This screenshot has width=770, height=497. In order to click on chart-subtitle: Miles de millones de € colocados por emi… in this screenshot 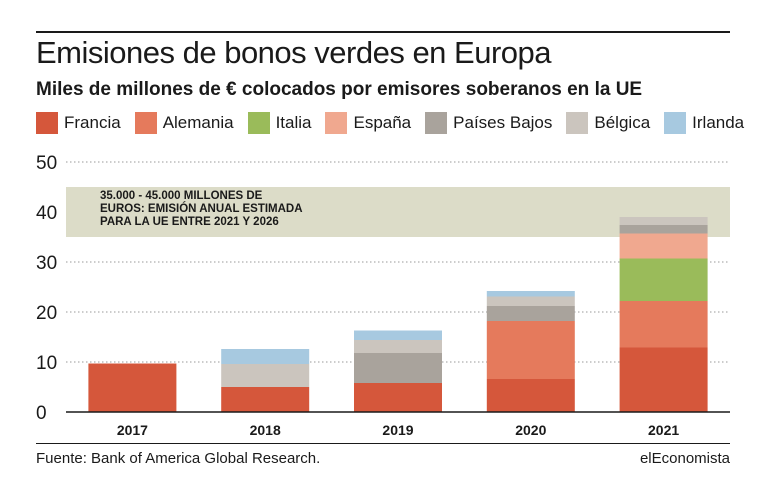, I will do `click(339, 89)`.